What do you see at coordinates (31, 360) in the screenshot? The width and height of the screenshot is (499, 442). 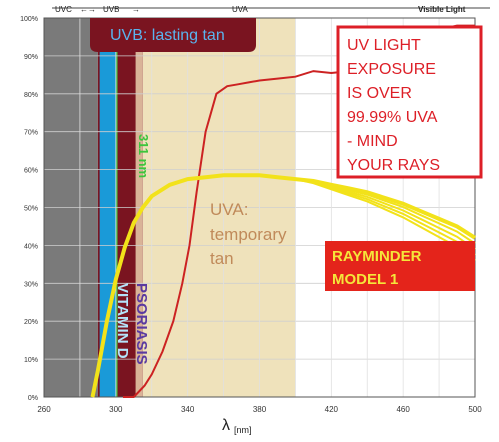 I see `y-tick-label: 10%` at bounding box center [31, 360].